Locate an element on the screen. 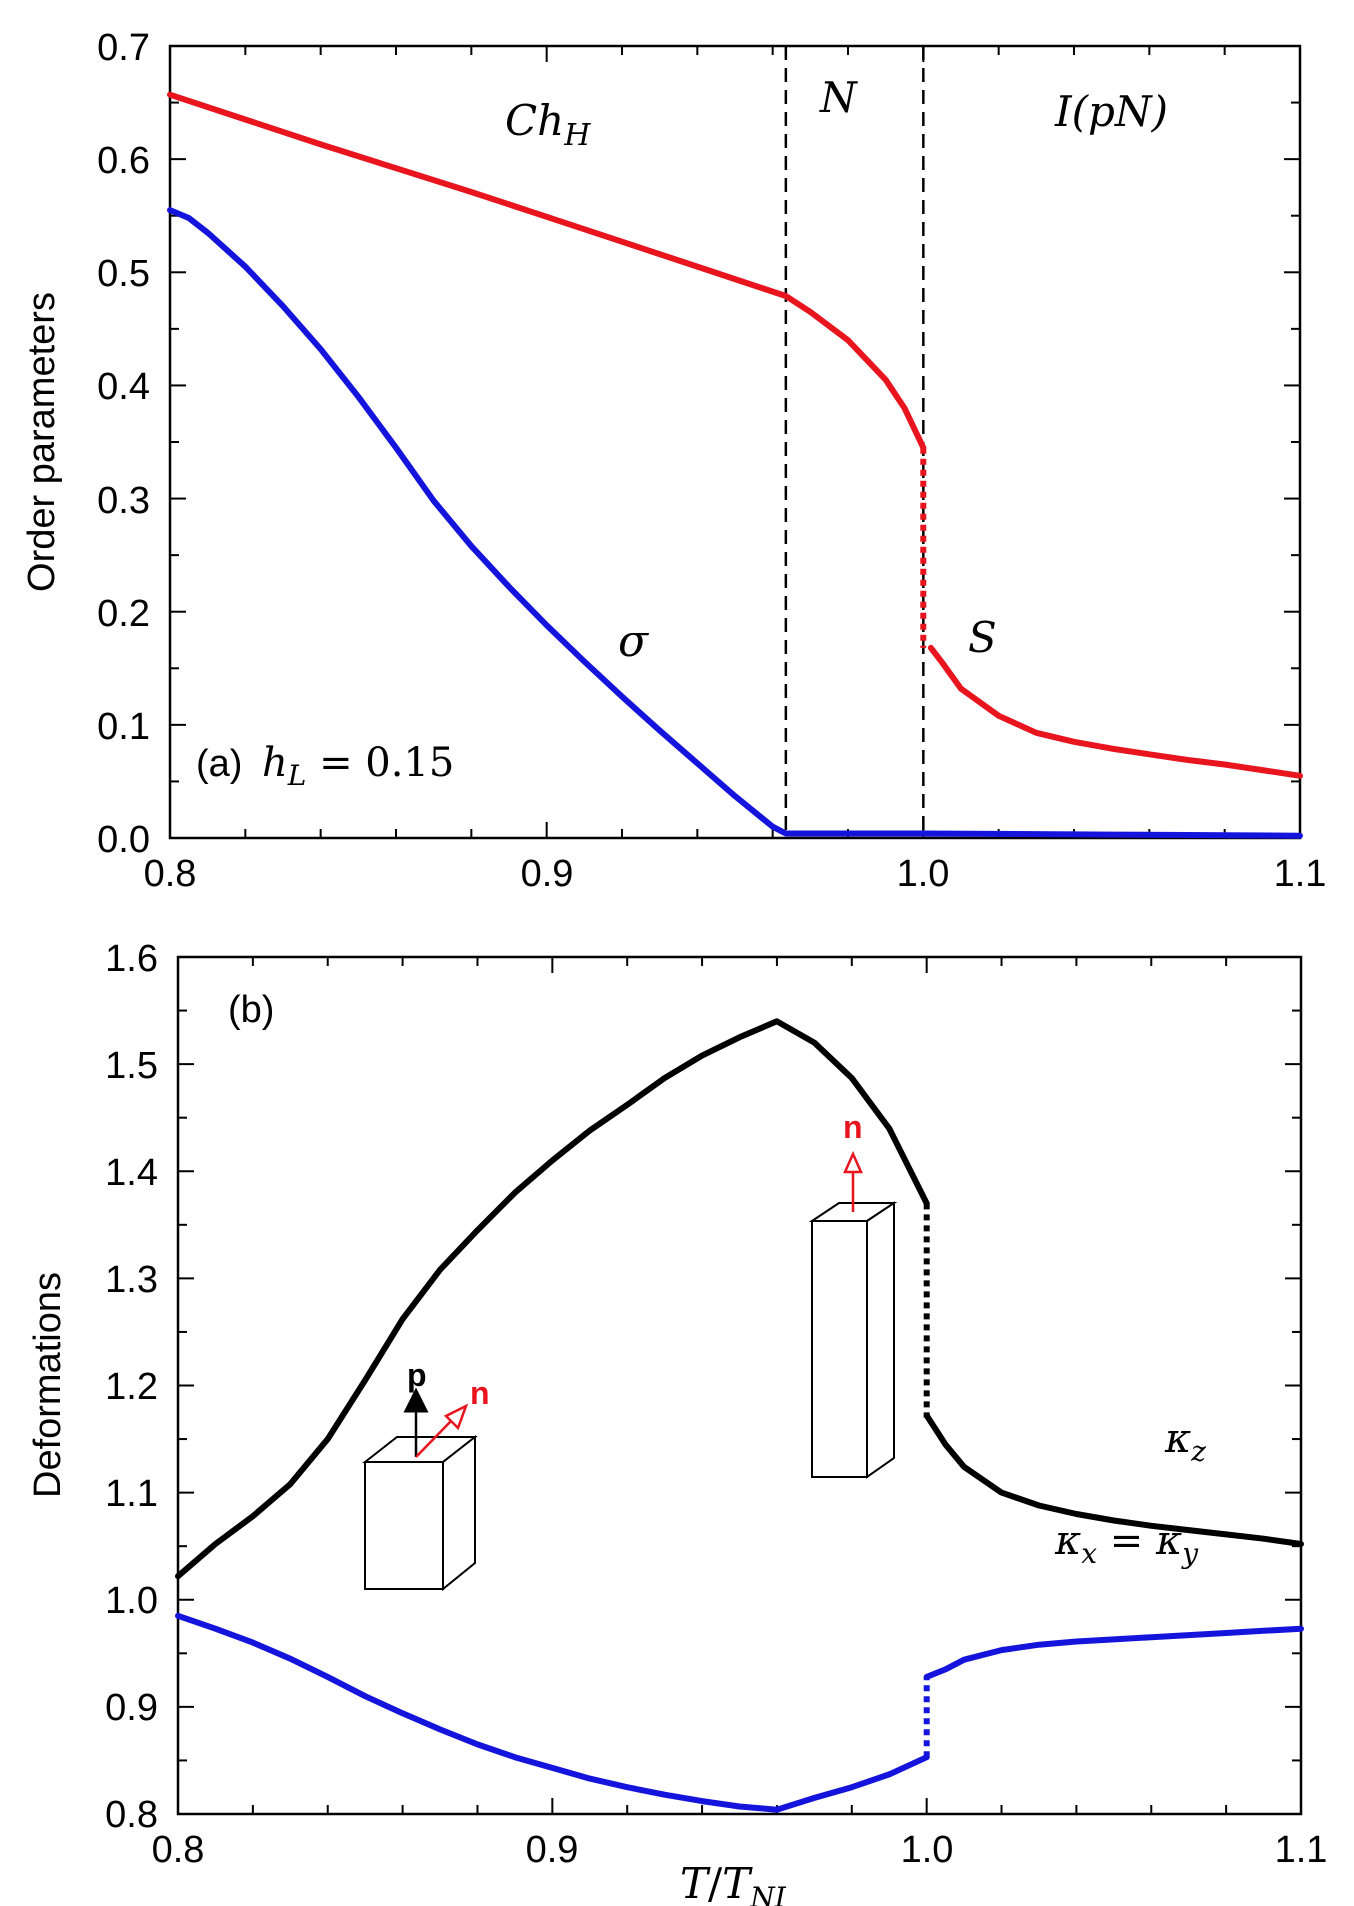 The image size is (1354, 1906). b-ytick-4: 1.2 is located at coordinates (131, 1387).